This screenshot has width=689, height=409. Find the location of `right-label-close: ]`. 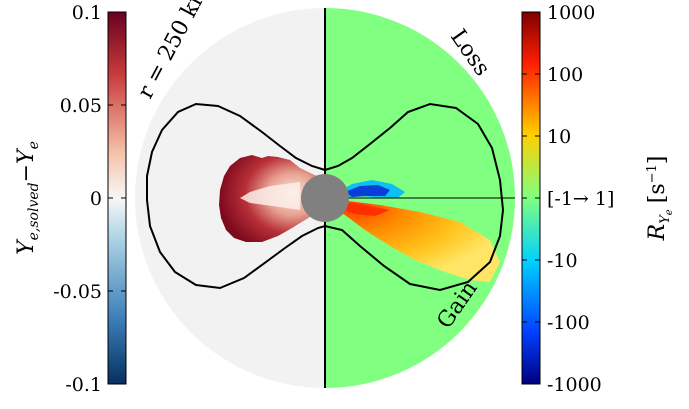

right-label-close: ] is located at coordinates (657, 160).